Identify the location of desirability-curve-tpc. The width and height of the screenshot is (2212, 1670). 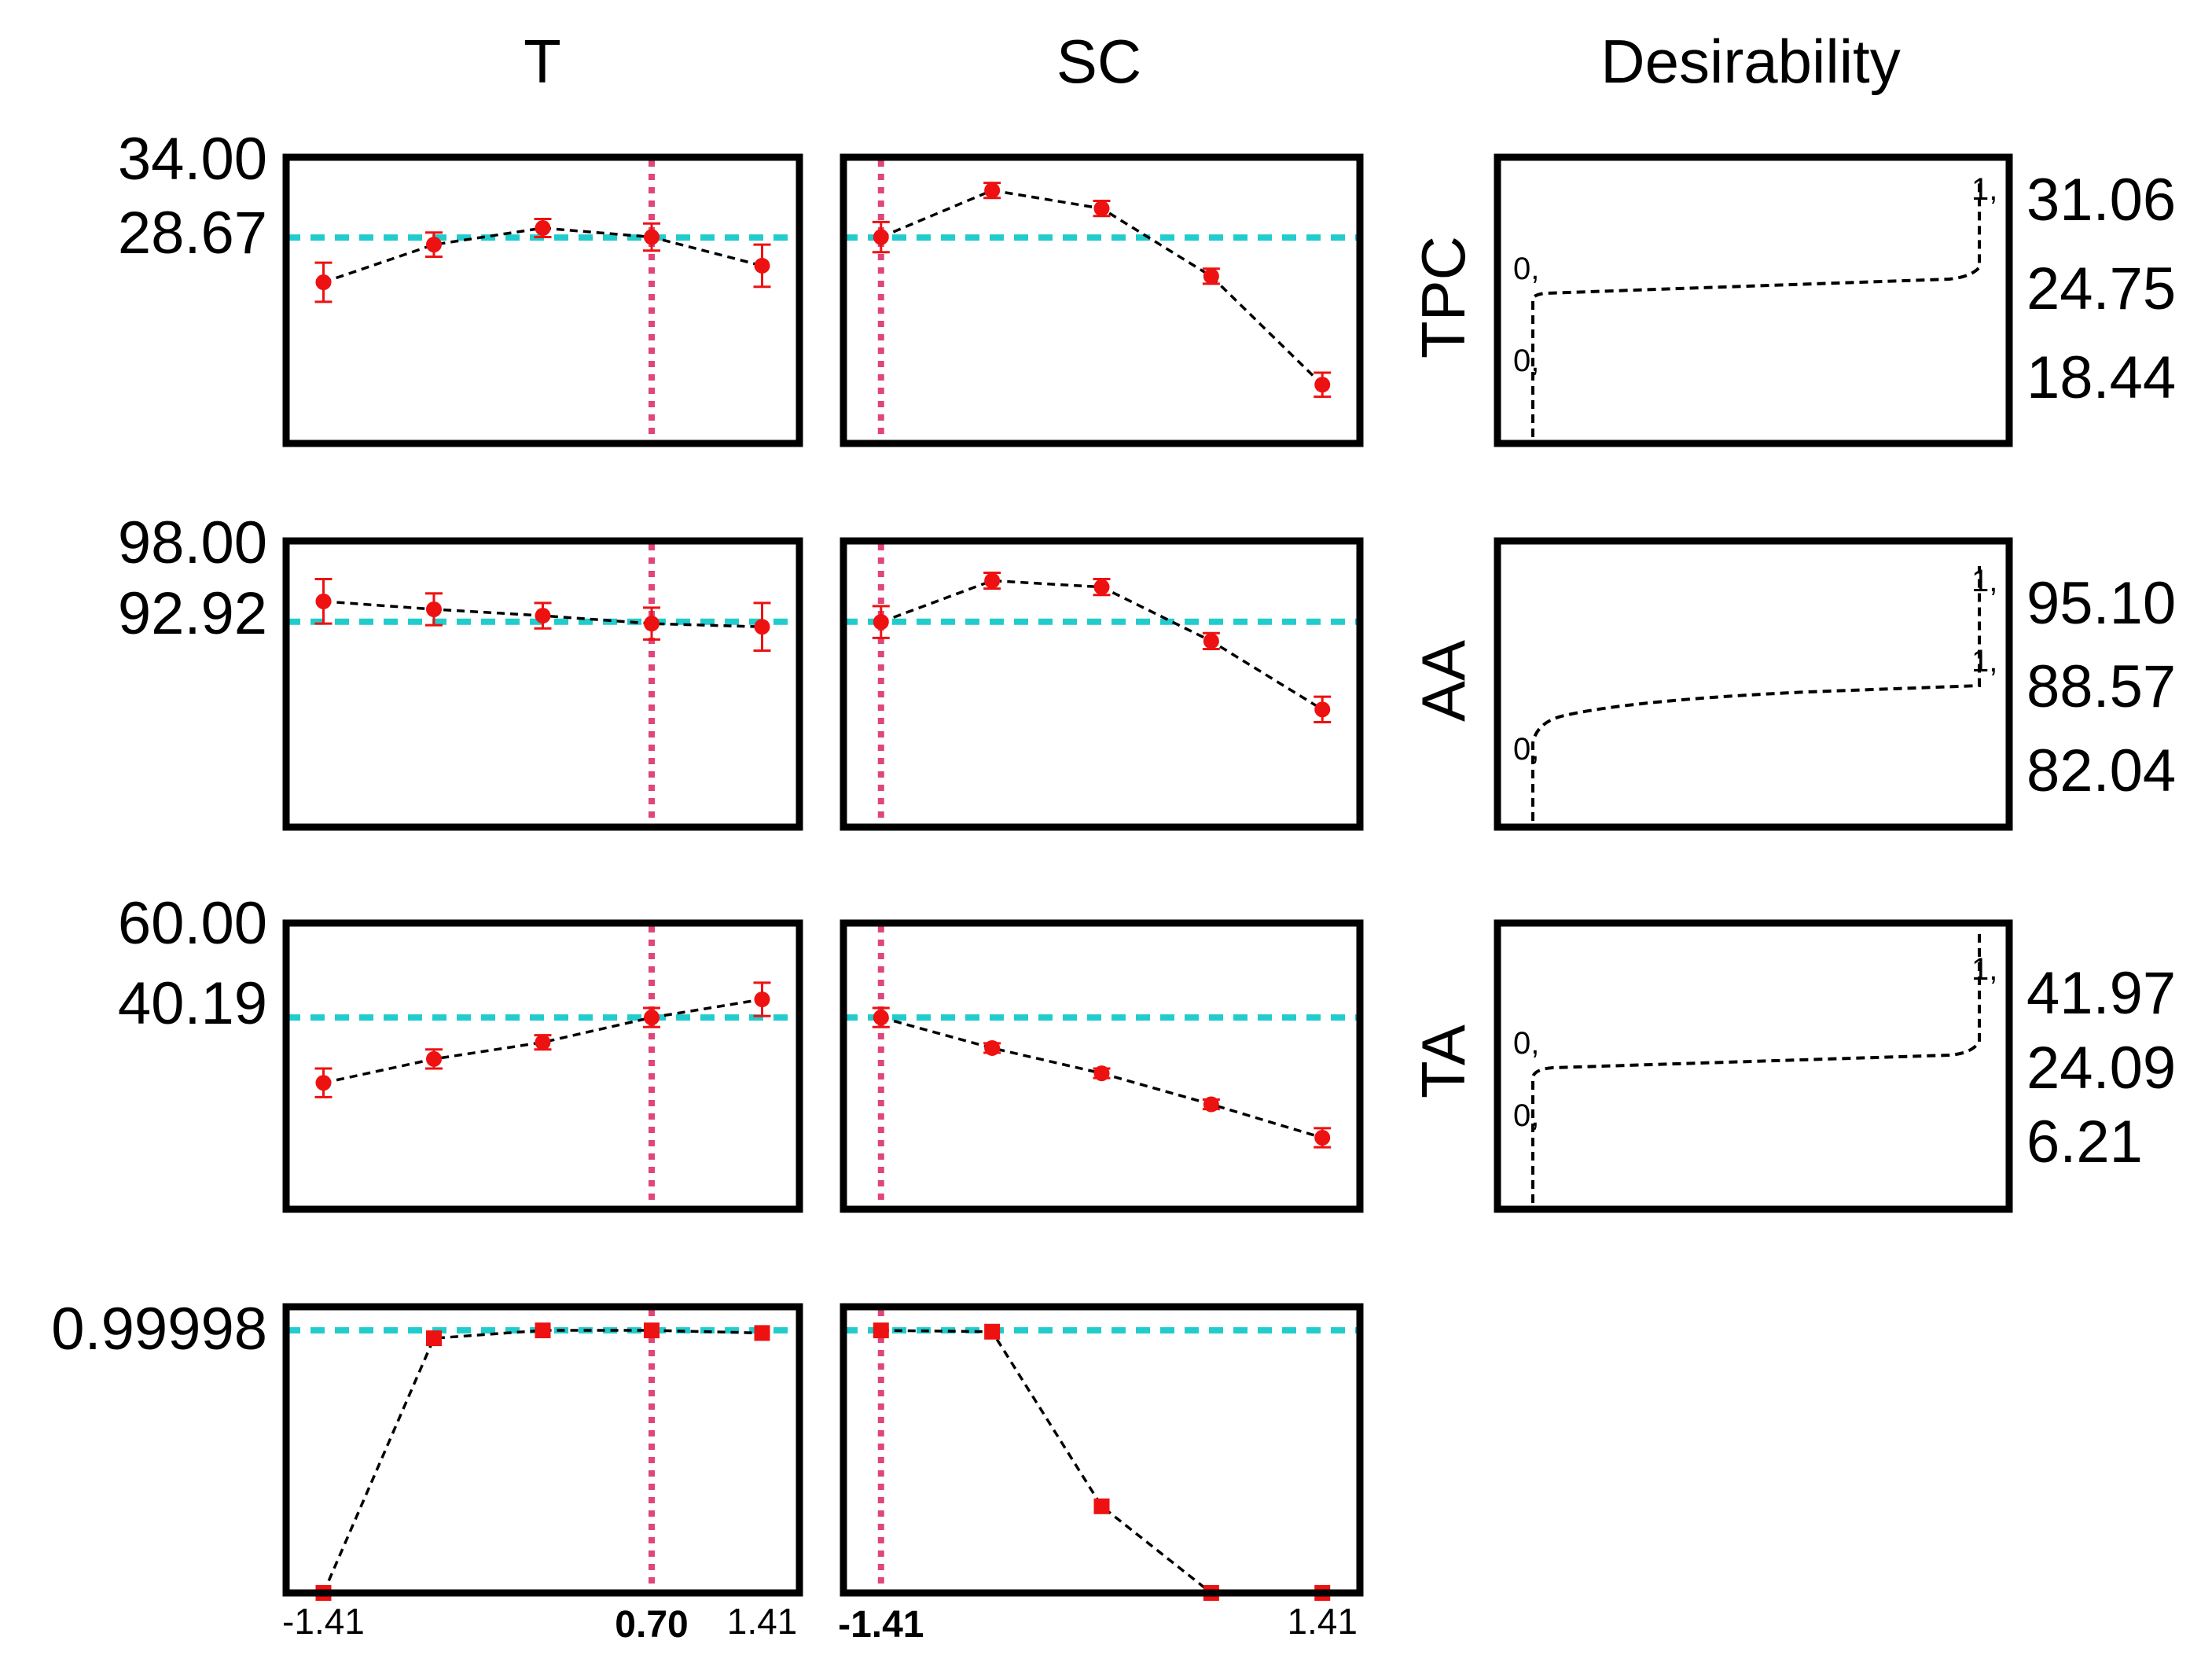
(1756, 309).